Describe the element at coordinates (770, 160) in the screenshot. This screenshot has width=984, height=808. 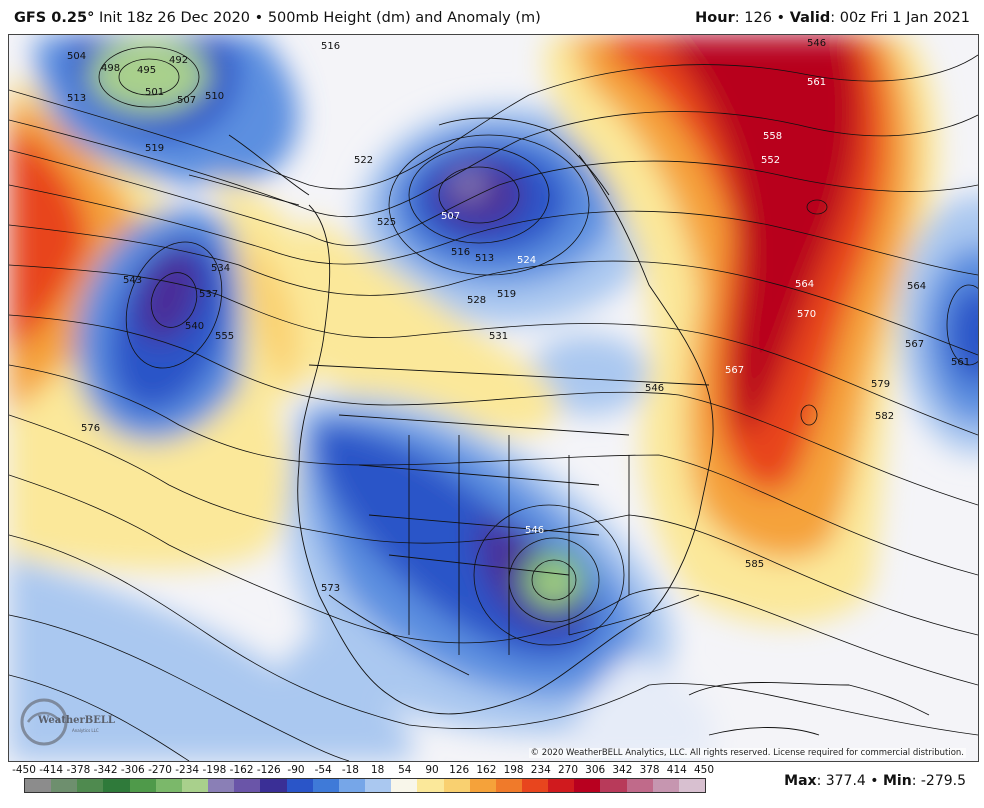
I see `contour-label: 552` at that location.